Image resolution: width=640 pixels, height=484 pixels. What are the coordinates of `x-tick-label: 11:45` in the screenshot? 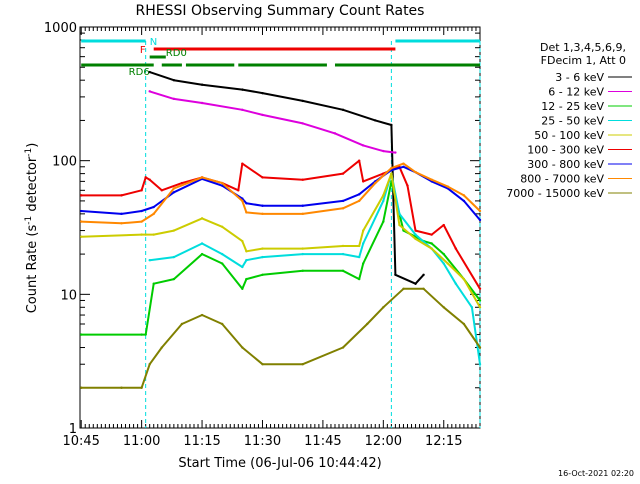 It's located at (322, 441).